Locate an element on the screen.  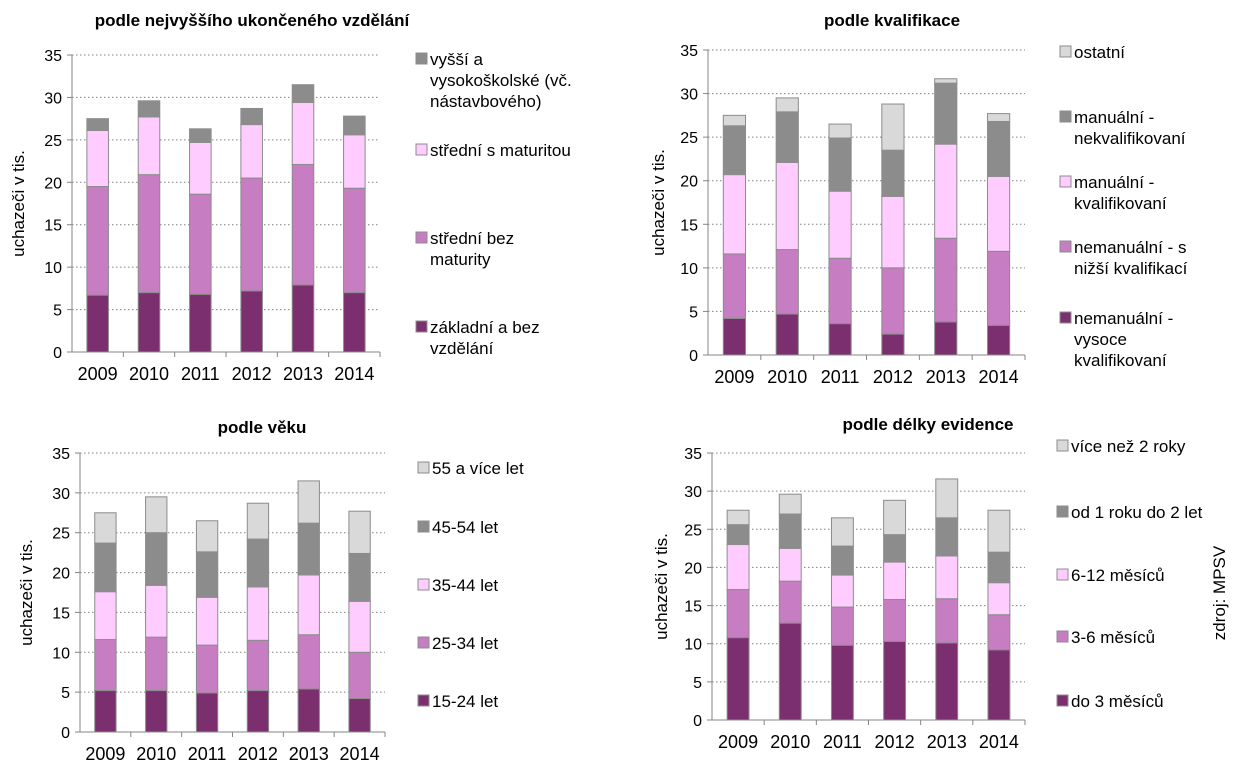
legend-label: 55 a více let is located at coordinates (478, 468).